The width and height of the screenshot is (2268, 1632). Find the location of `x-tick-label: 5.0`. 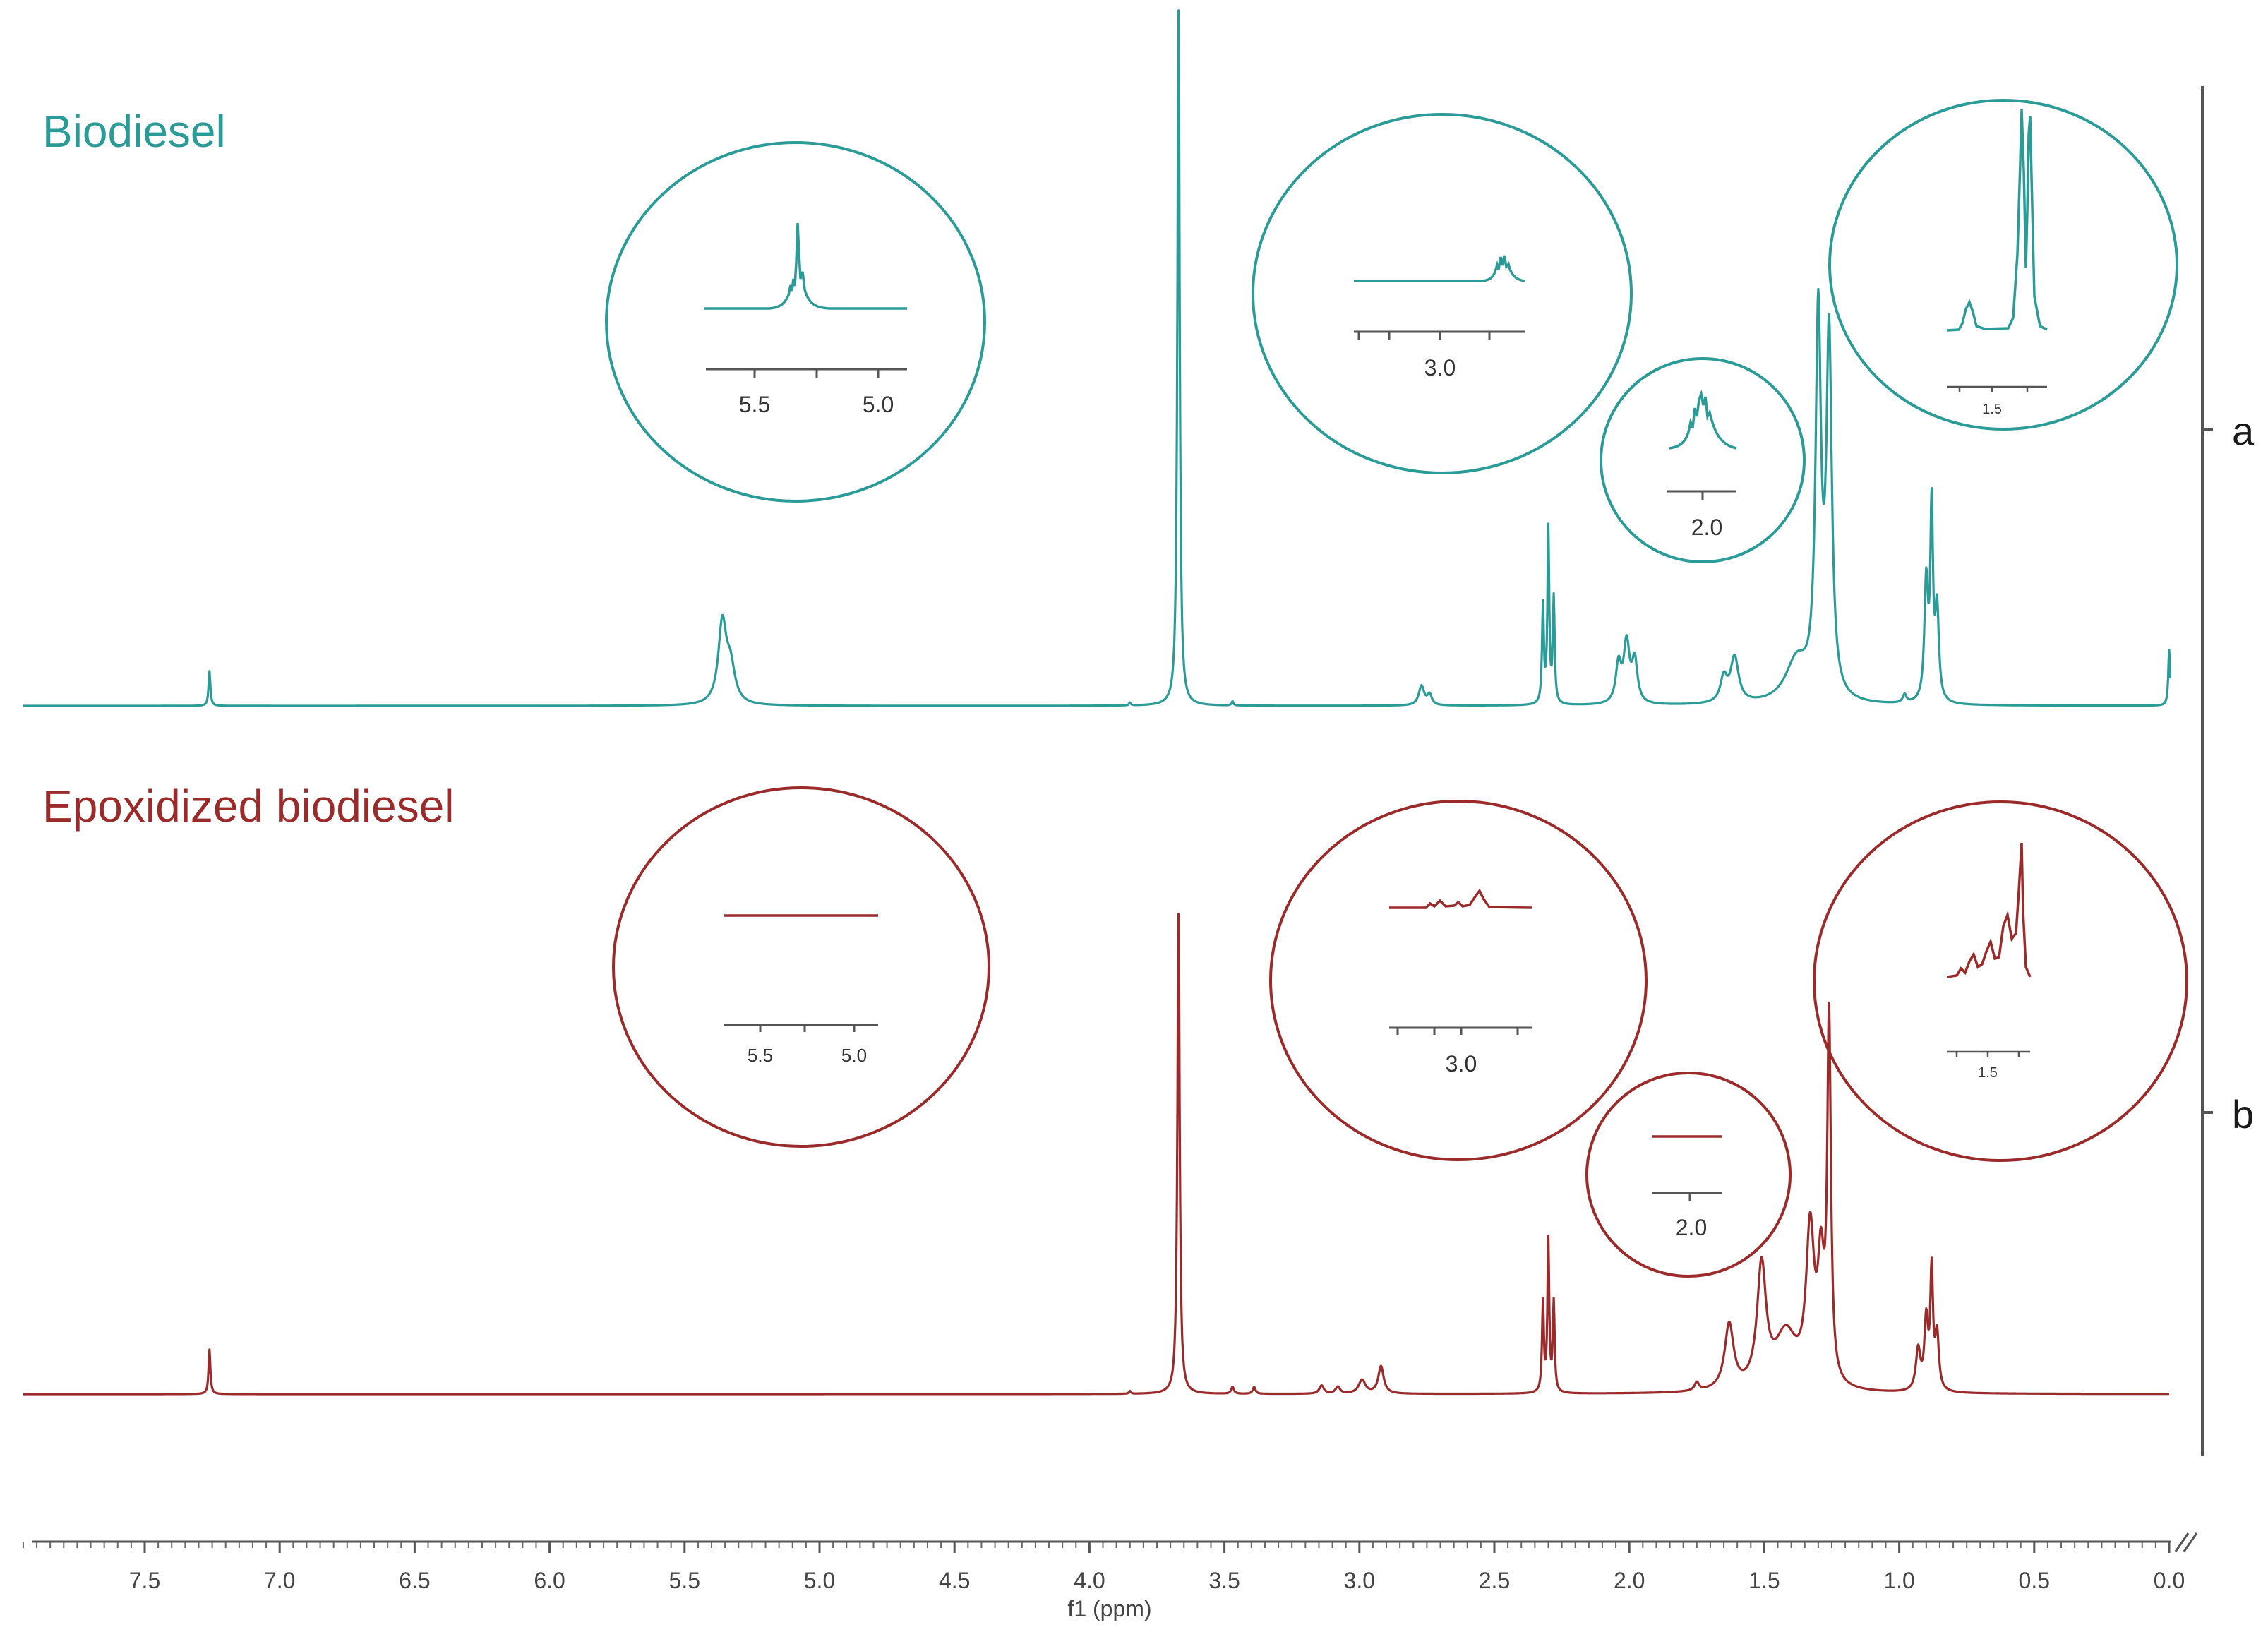

x-tick-label: 5.0 is located at coordinates (820, 1581).